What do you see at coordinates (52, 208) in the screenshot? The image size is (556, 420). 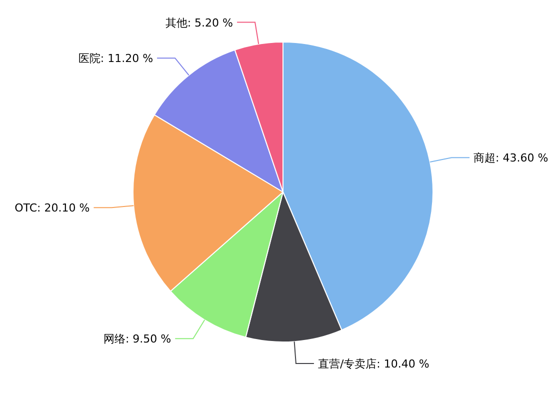 I see `slice-label: OTC: 20.10 %` at bounding box center [52, 208].